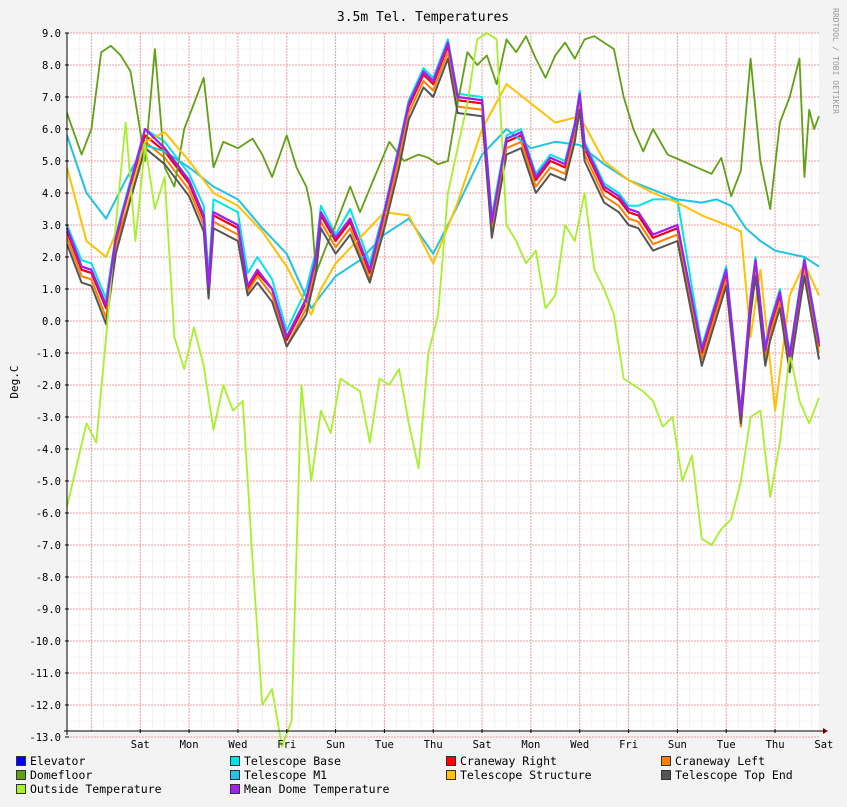 This screenshot has height=807, width=847. I want to click on y-tick-label: -8.0, so click(48, 578).